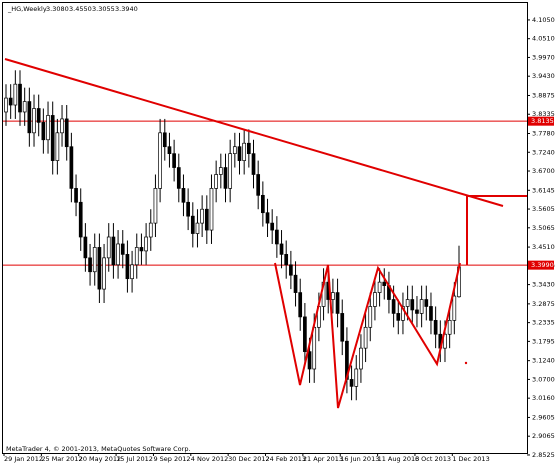 This screenshot has height=464, width=555. Describe the element at coordinates (210, 459) in the screenshot. I see `x-tick-label: 4 Nov 2012` at that location.